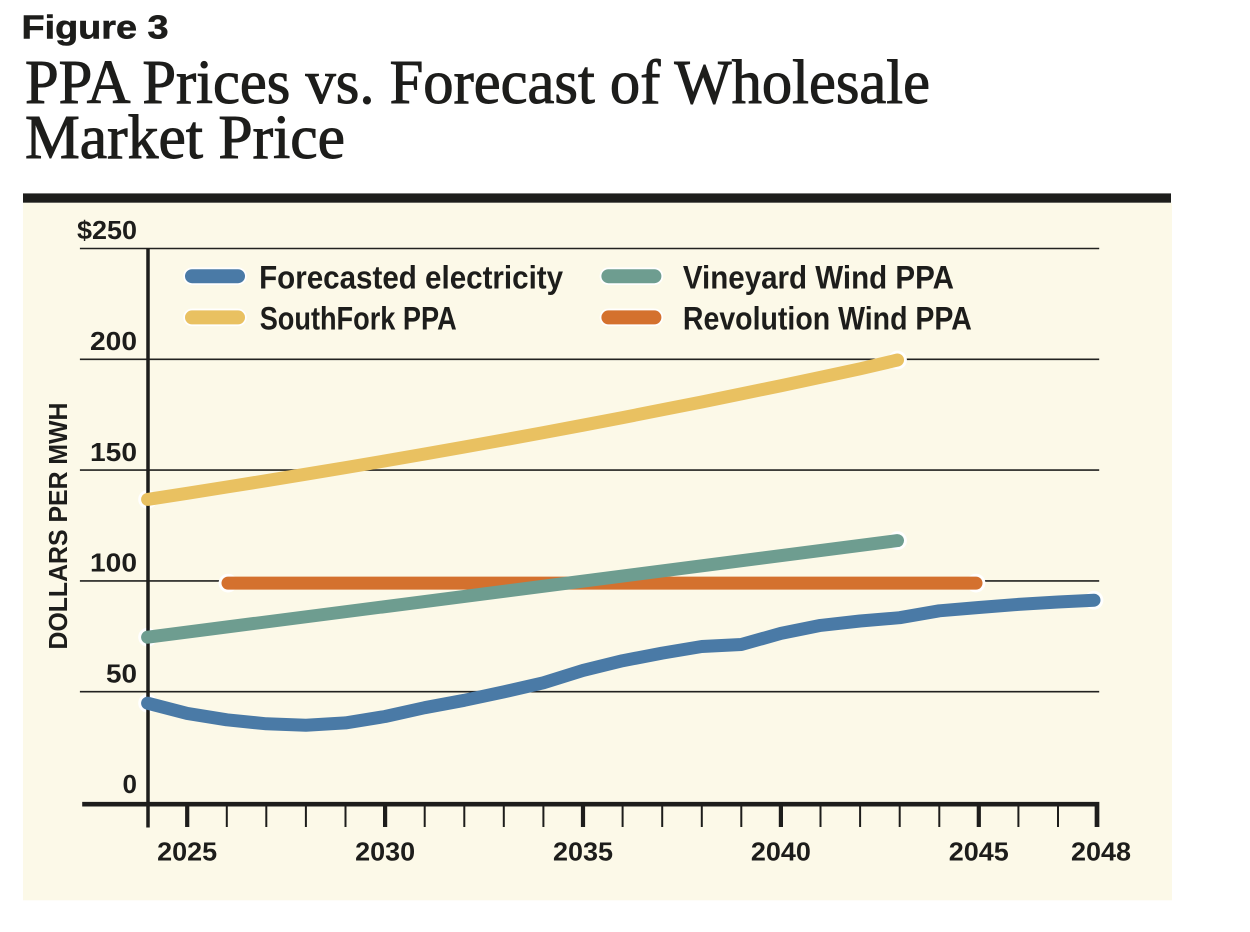 This screenshot has height=932, width=1250. I want to click on svg-text: 50, so click(121, 673).